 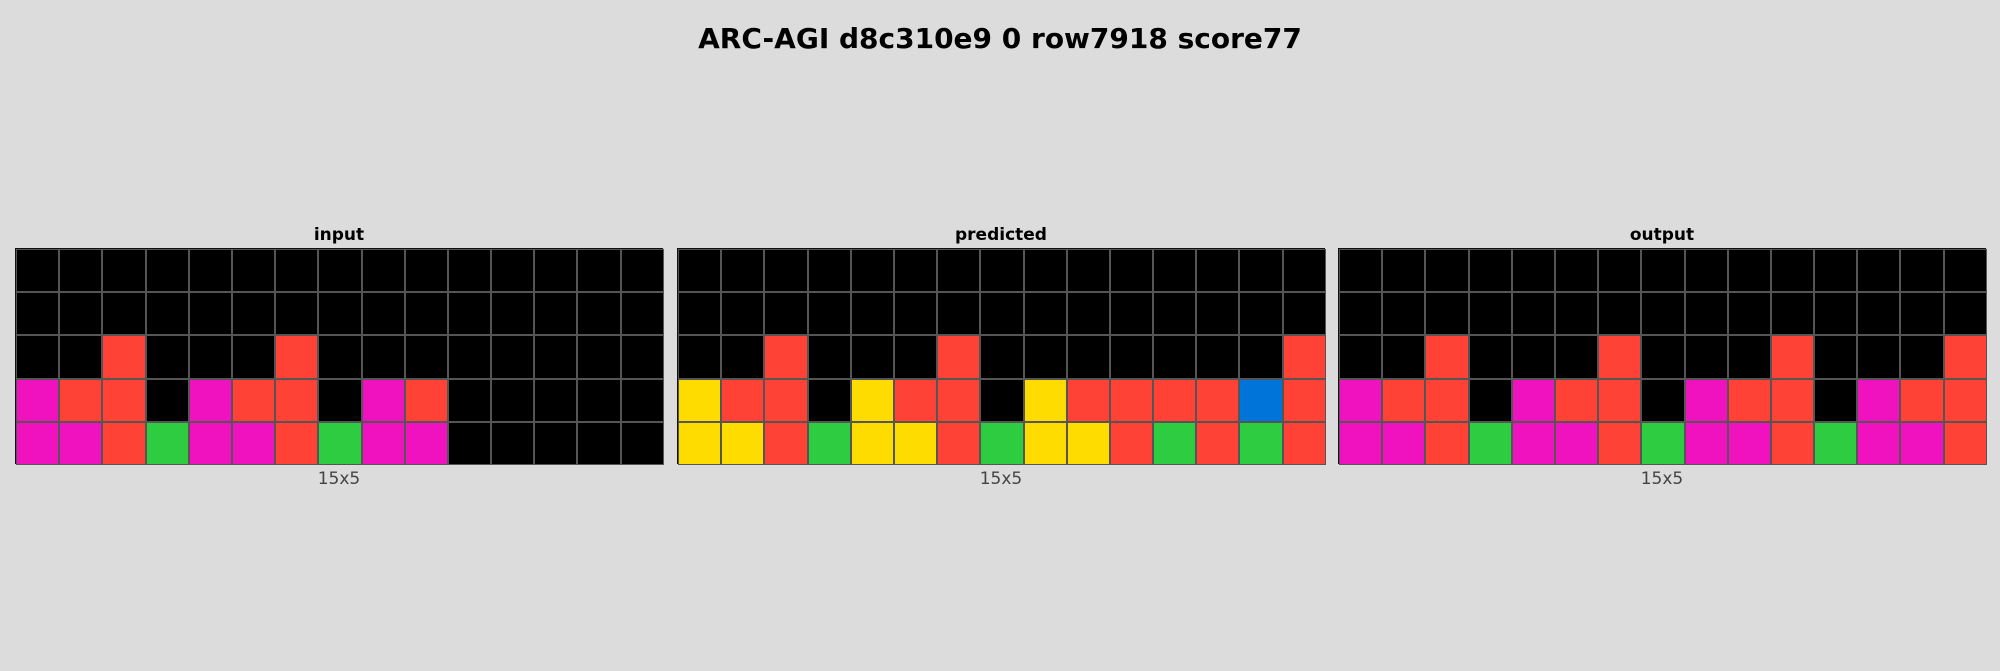 I want to click on input-grid, so click(x=339, y=356).